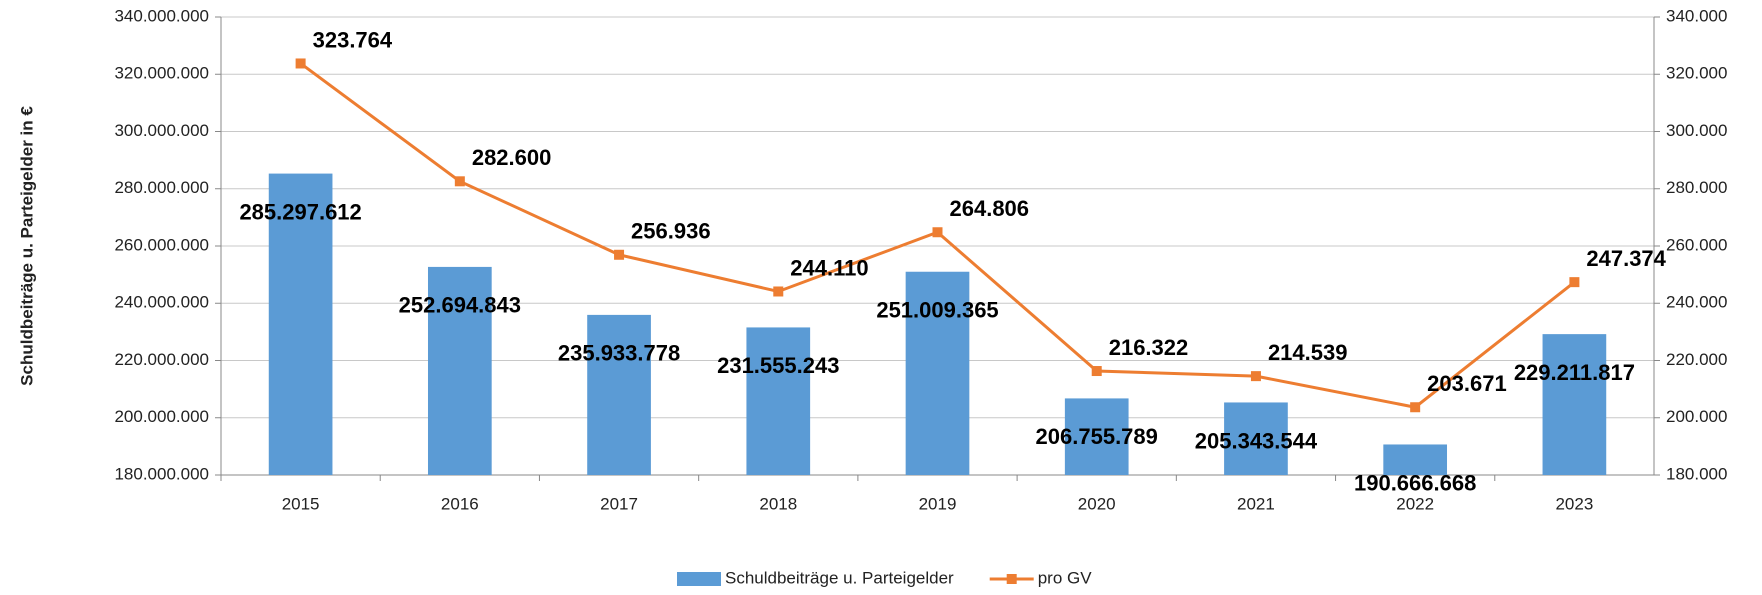  What do you see at coordinates (26, 246) in the screenshot?
I see `y-axis-title: Schuldbeiträge u. Parteigelder in €` at bounding box center [26, 246].